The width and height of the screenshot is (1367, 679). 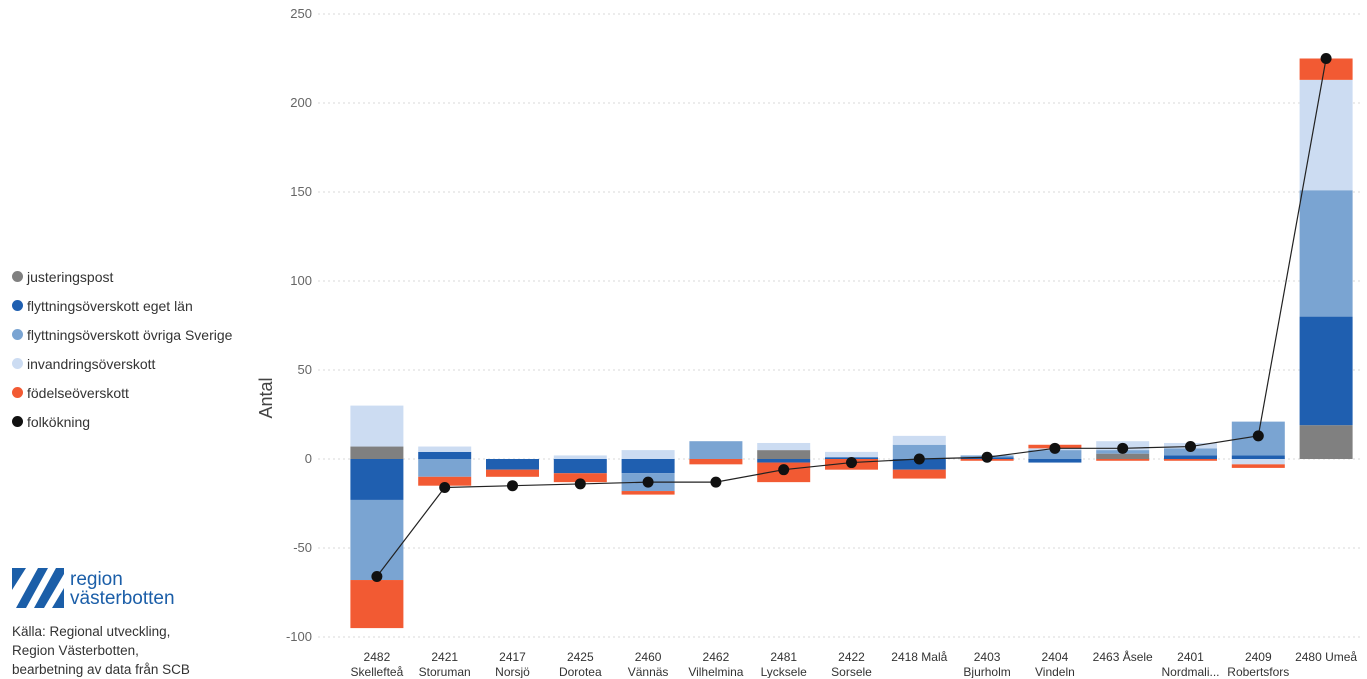 I want to click on x-tick-label: 2418 Malå, so click(x=919, y=657).